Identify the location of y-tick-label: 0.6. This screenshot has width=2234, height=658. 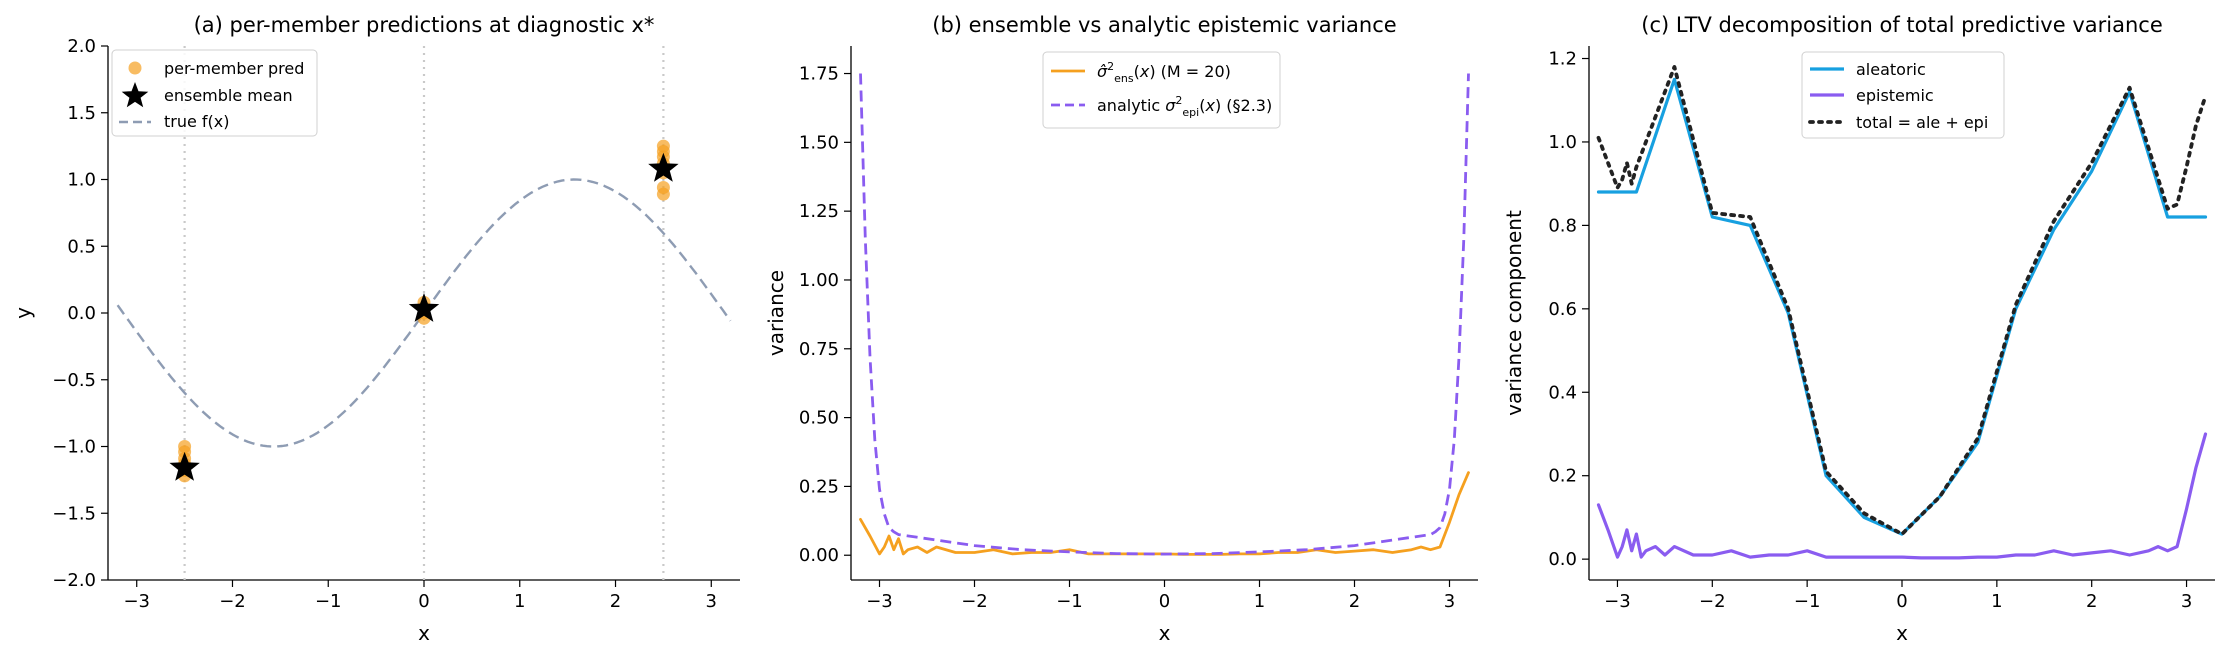
(1562, 309).